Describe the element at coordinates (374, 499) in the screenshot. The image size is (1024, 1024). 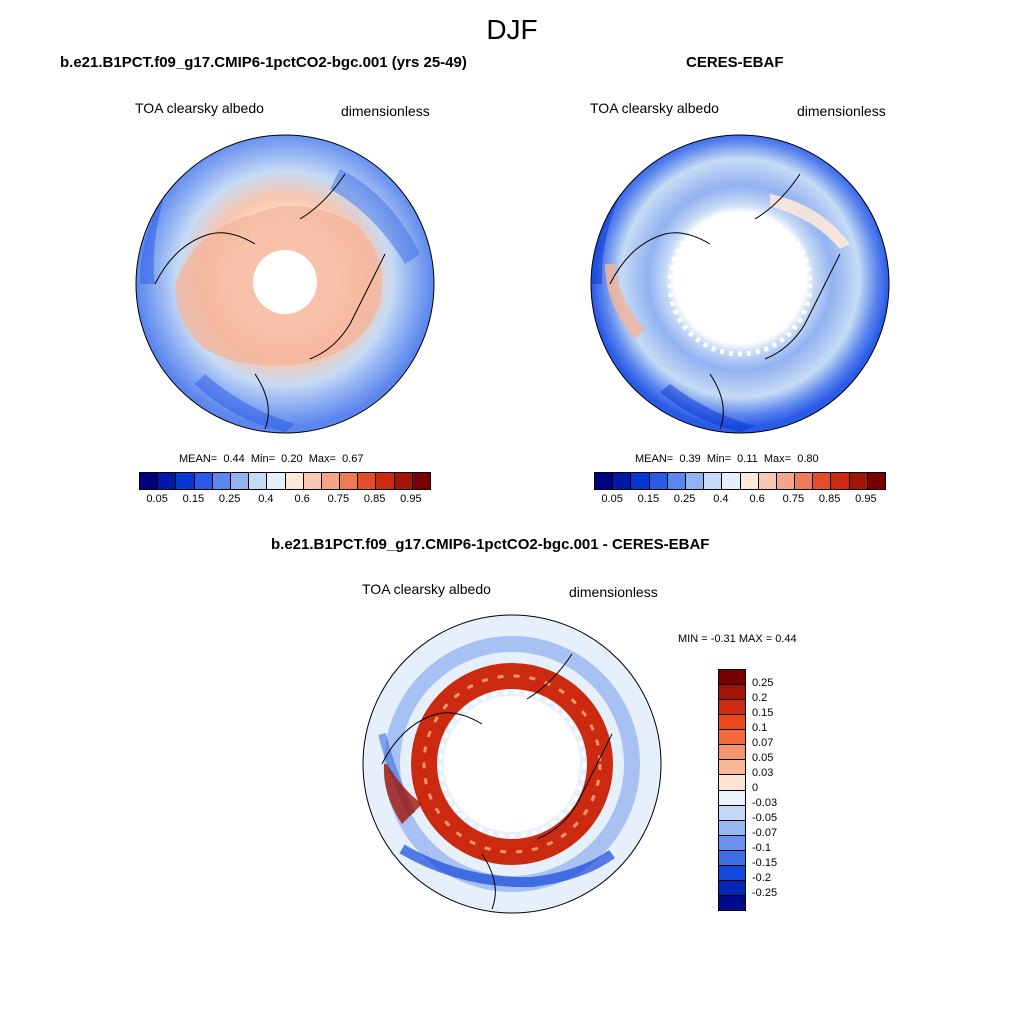
I see `model-colorbar-label: 0.85` at that location.